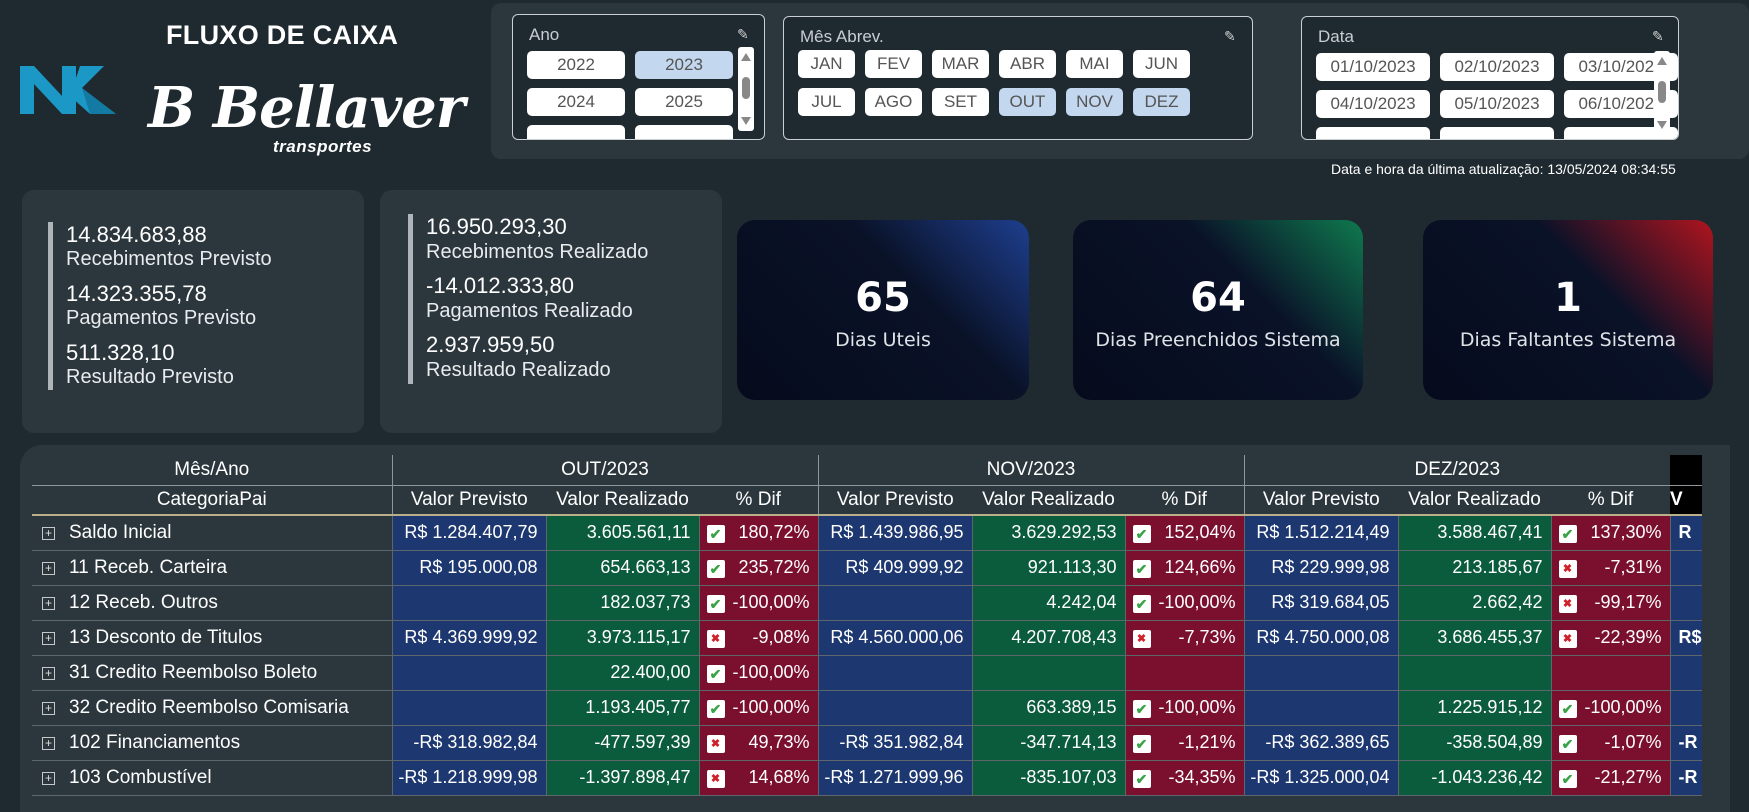  Describe the element at coordinates (1027, 64) in the screenshot. I see `month-option-abr: ABR` at that location.